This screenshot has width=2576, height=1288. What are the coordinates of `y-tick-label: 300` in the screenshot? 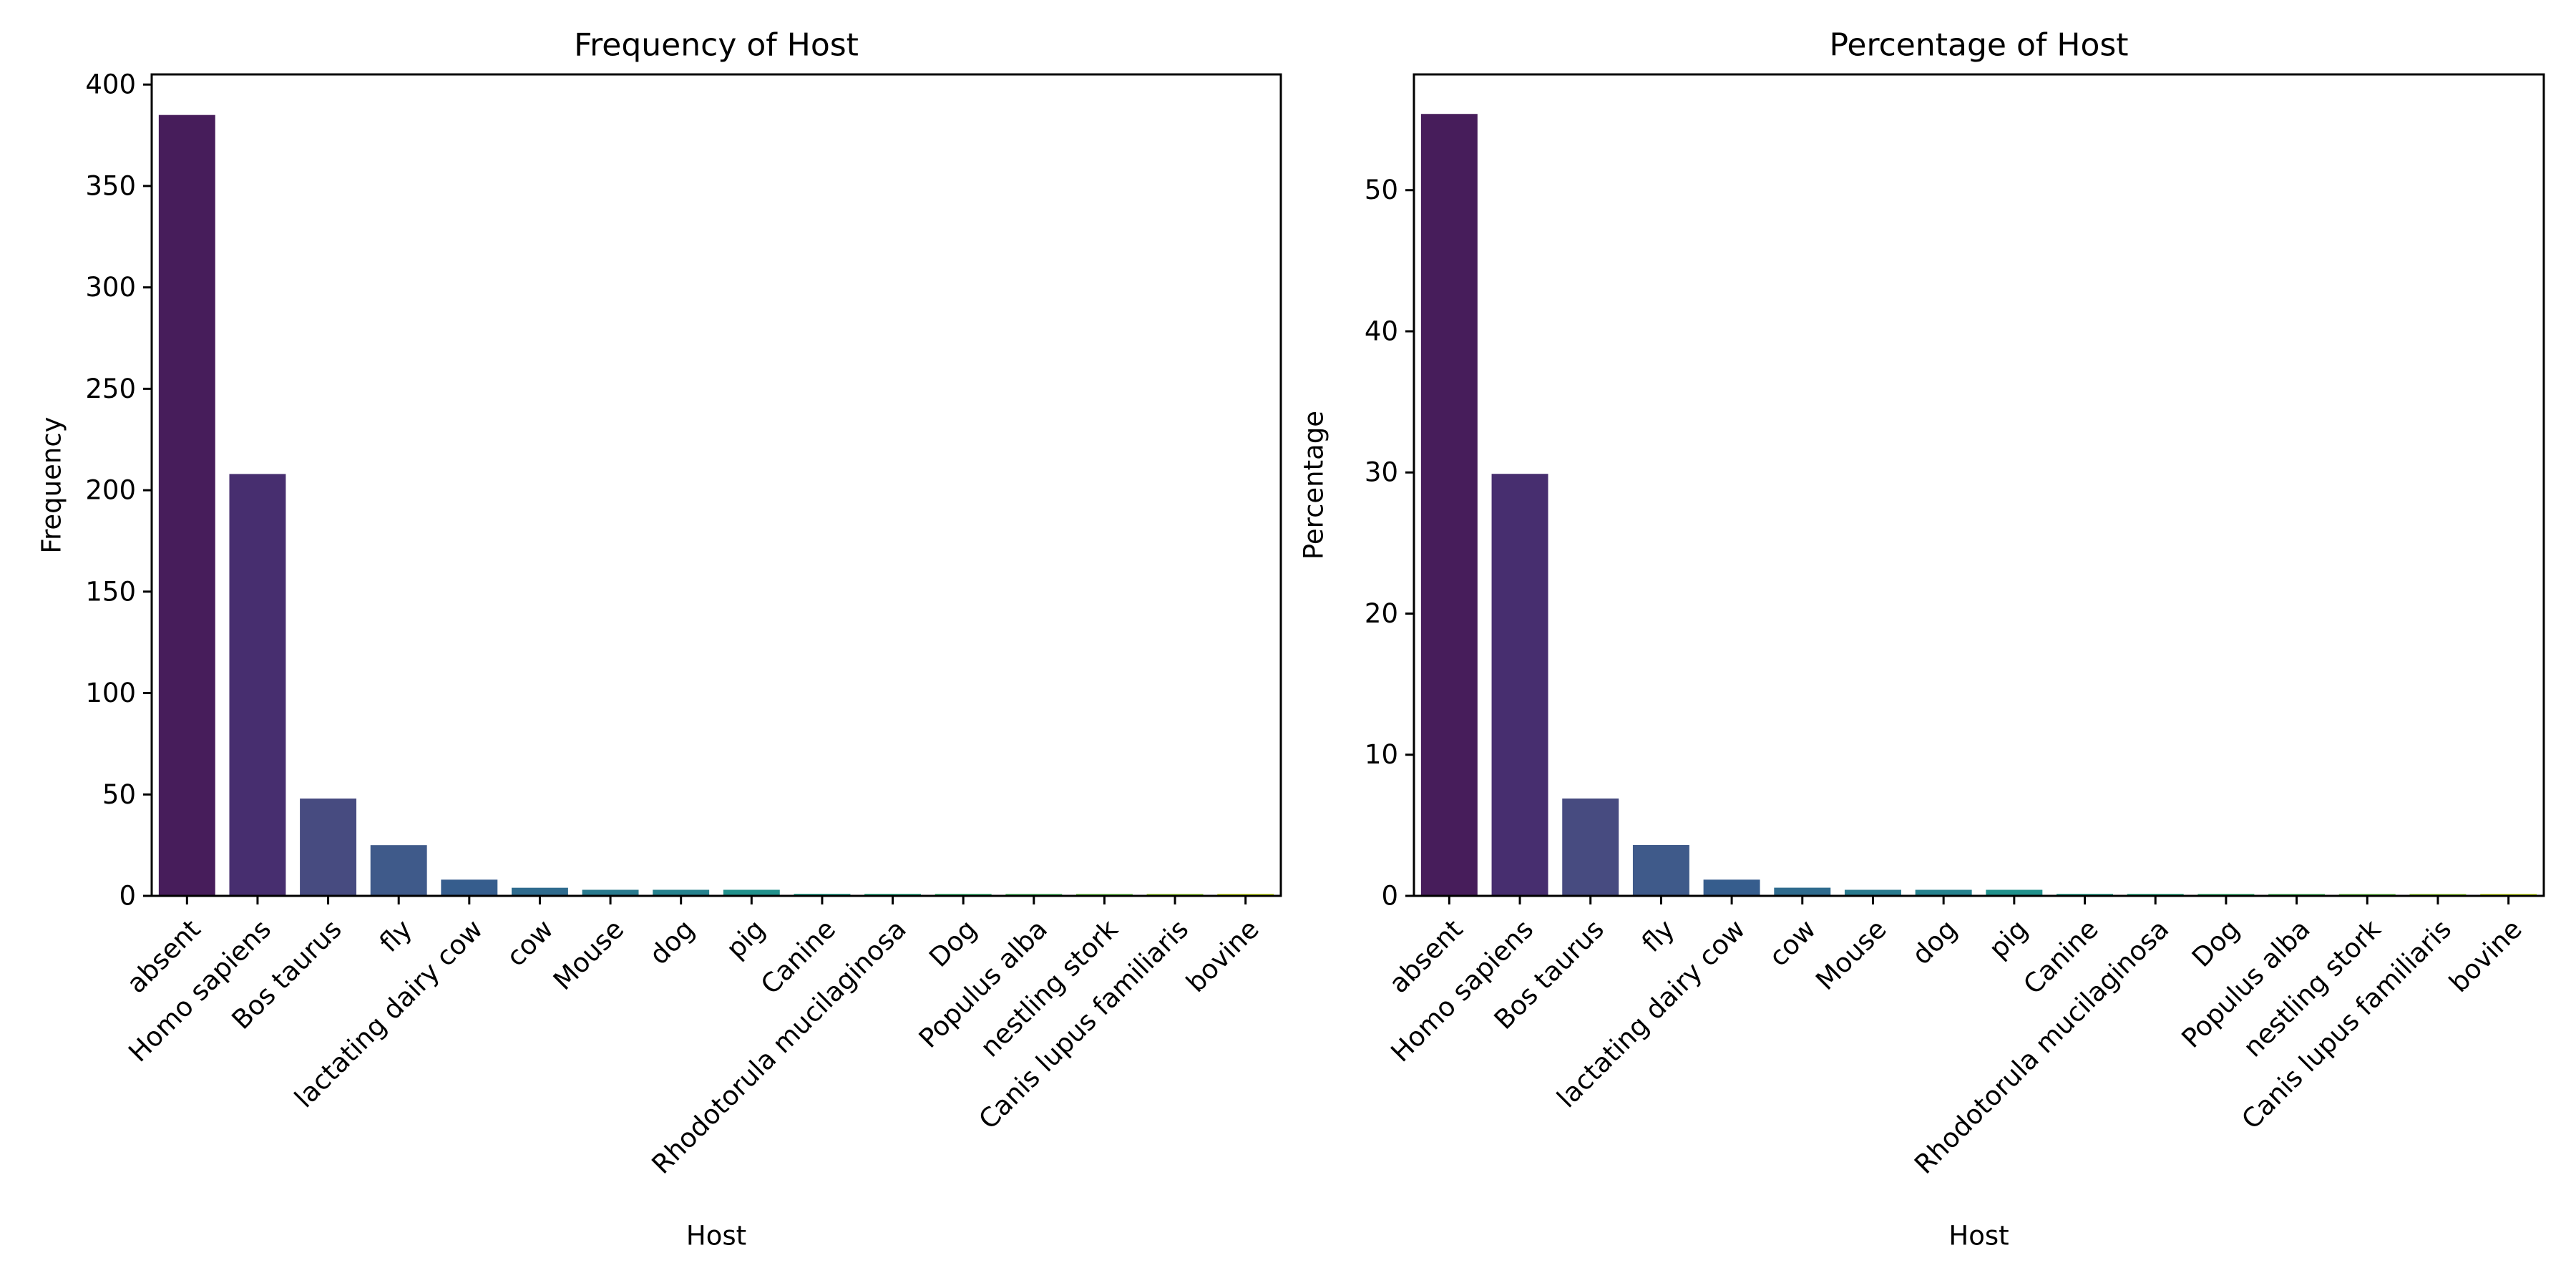 It's located at (110, 287).